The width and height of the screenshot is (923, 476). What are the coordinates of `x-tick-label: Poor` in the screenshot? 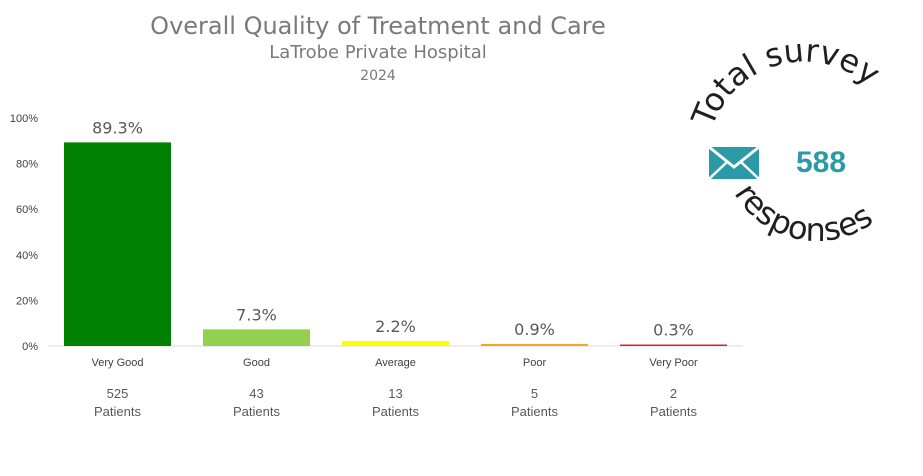 It's located at (535, 363).